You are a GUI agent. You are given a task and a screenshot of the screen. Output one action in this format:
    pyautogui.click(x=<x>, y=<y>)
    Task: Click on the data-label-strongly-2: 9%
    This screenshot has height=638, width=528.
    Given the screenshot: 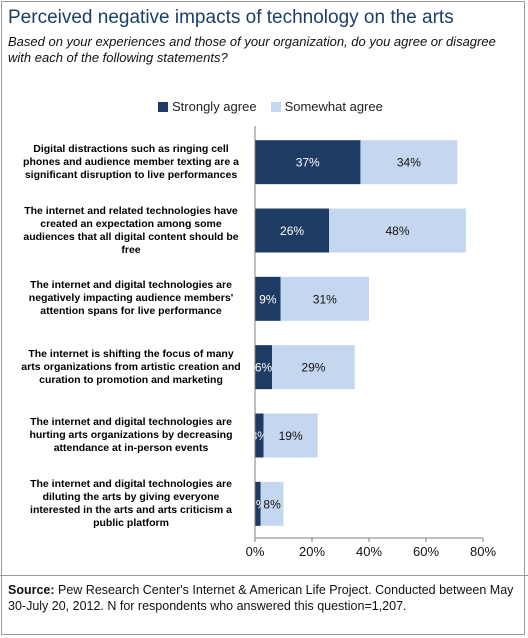 What is the action you would take?
    pyautogui.click(x=268, y=299)
    